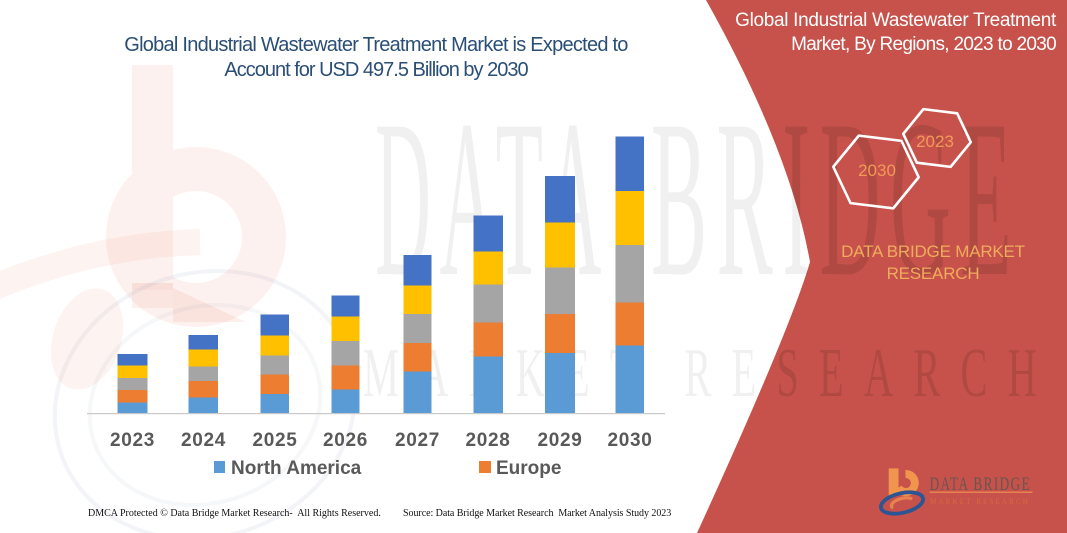 This screenshot has height=533, width=1067. Describe the element at coordinates (981, 484) in the screenshot. I see `svg-text: DATA BRIDGE` at that location.